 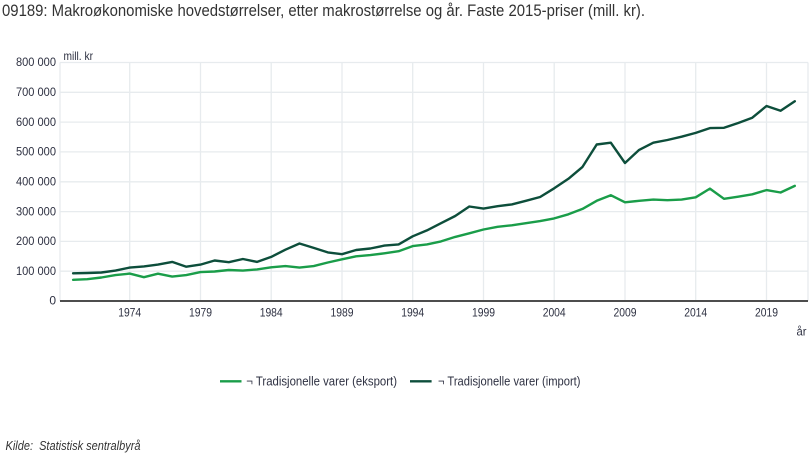 I want to click on svg-text: år, so click(x=802, y=332).